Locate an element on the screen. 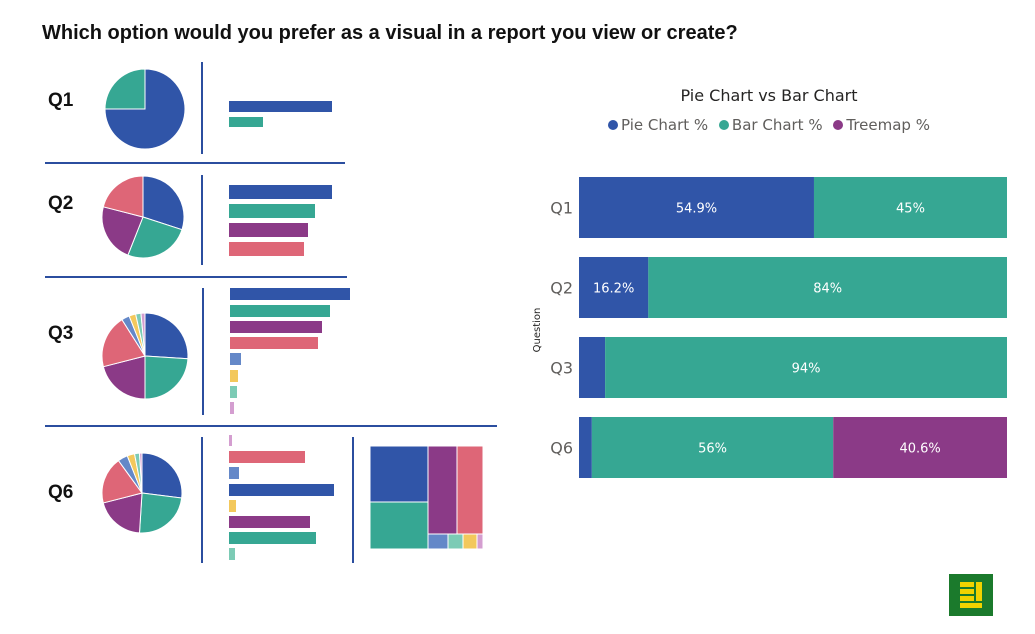 The image size is (1035, 634). data-label: 16.2% is located at coordinates (613, 289).